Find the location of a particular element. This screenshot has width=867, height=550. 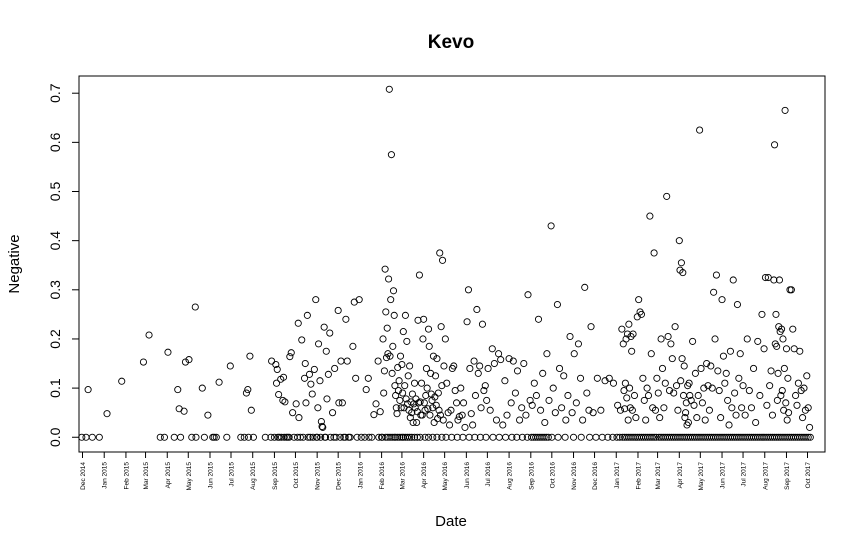

x-tick-label: Oct 2017 is located at coordinates (808, 475).